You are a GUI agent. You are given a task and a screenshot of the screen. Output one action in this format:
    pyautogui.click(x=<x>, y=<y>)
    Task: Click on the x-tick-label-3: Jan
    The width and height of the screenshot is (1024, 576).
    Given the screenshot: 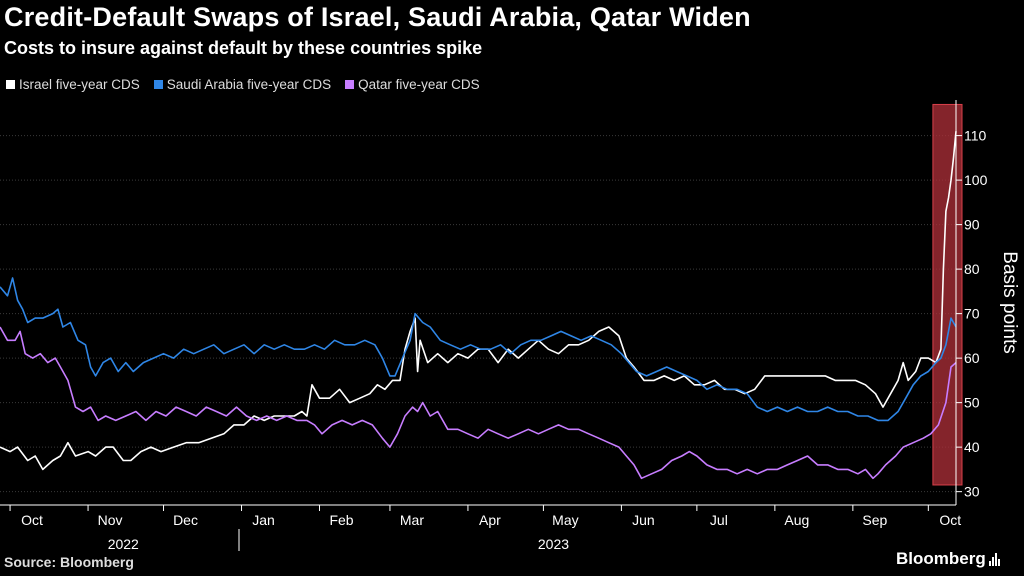 What is the action you would take?
    pyautogui.click(x=263, y=520)
    